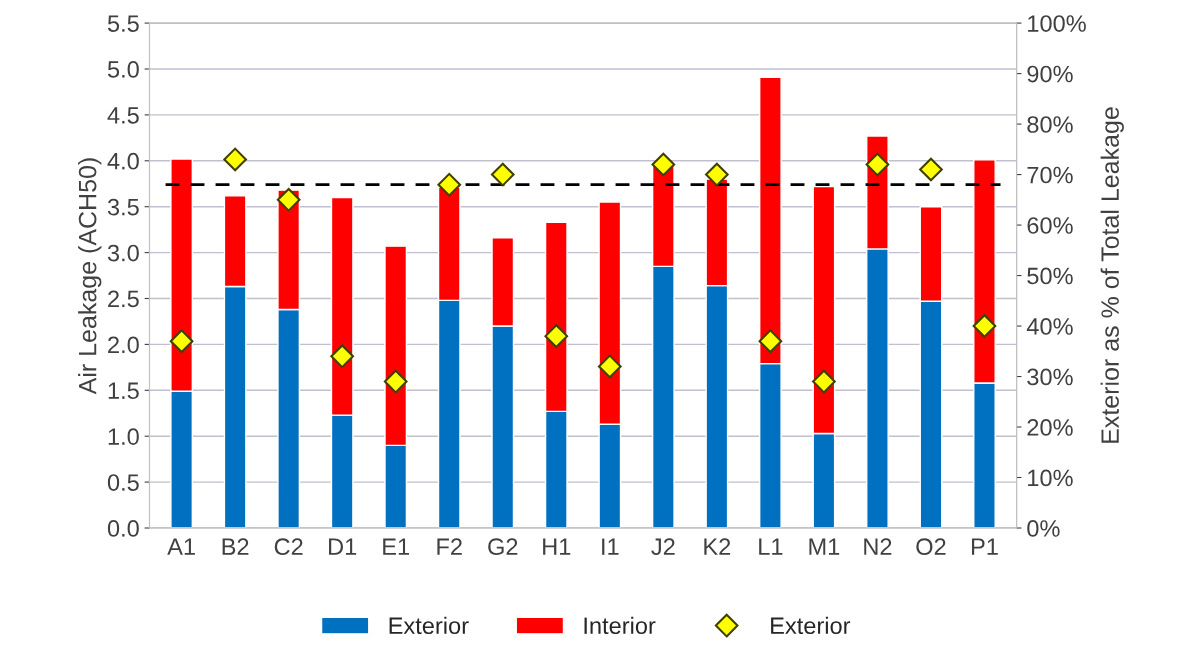 Image resolution: width=1196 pixels, height=660 pixels. What do you see at coordinates (1050, 225) in the screenshot?
I see `y2-tick-label: 60%` at bounding box center [1050, 225].